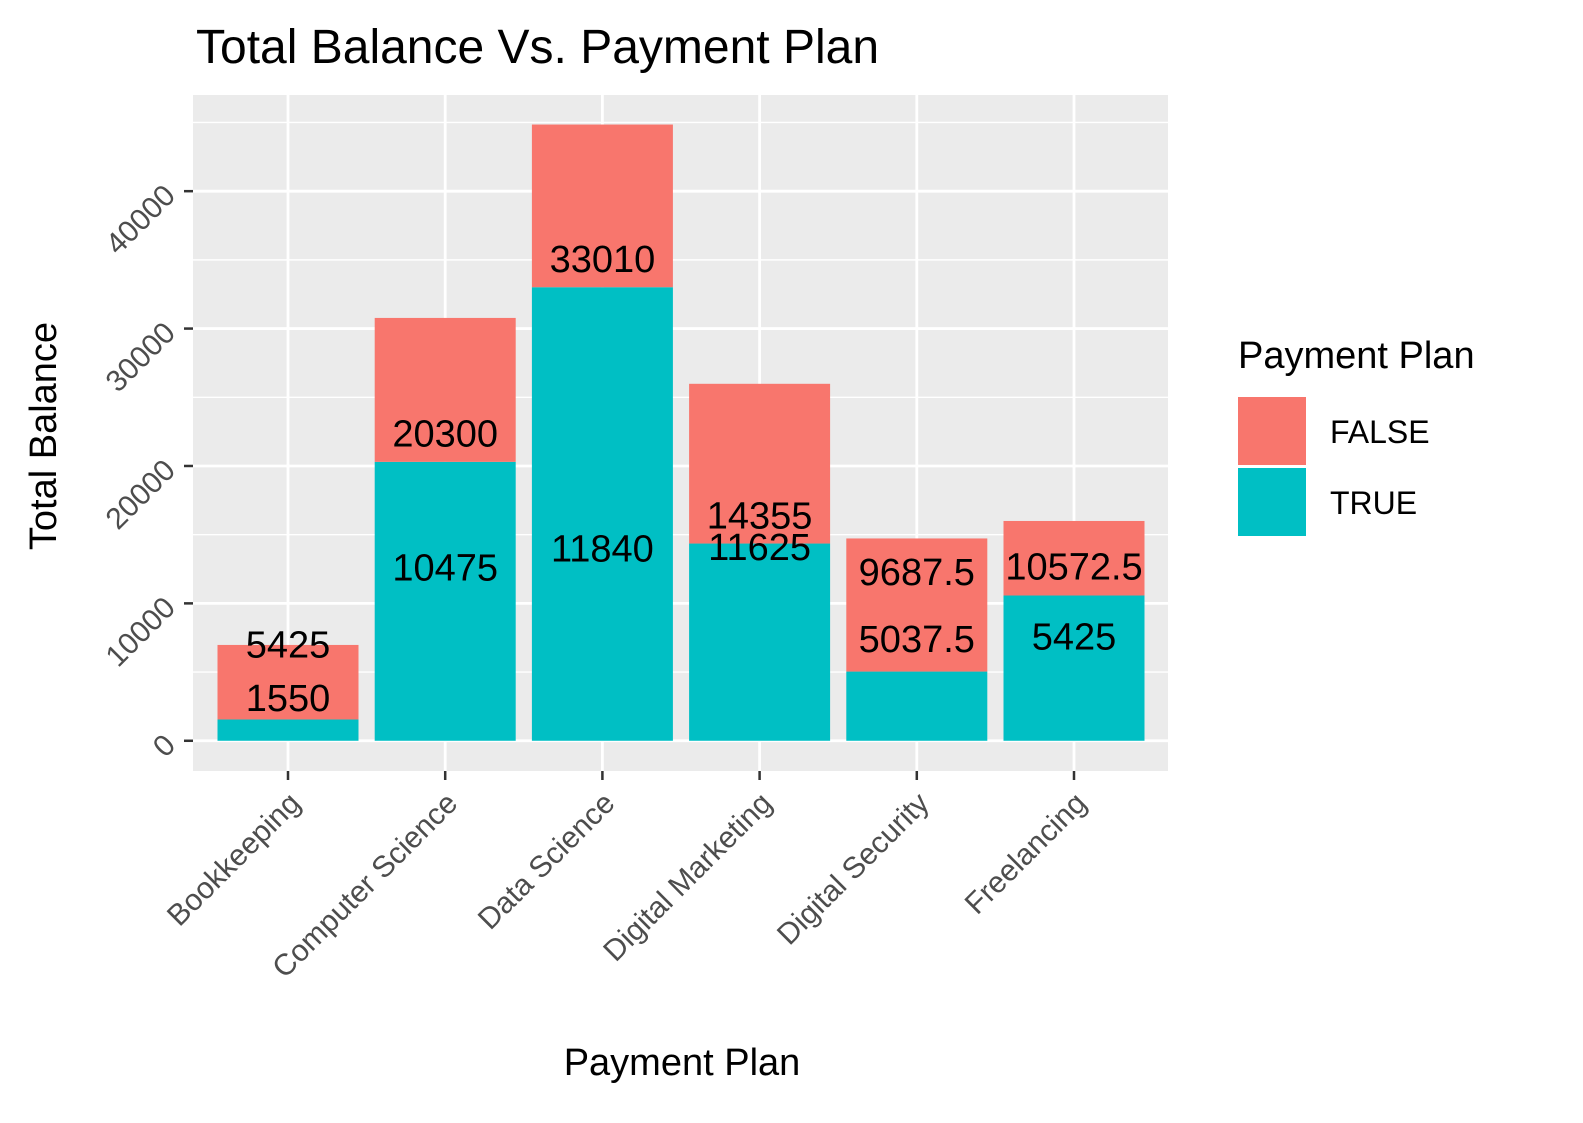 The width and height of the screenshot is (1583, 1123). Describe the element at coordinates (760, 516) in the screenshot. I see `data-label: 14355` at that location.